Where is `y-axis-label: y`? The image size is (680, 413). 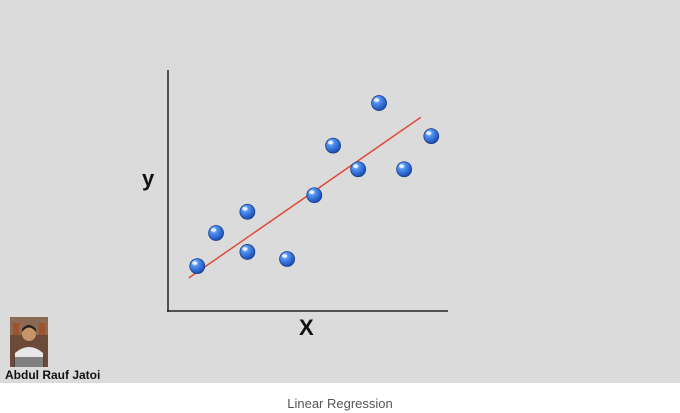 y-axis-label: y is located at coordinates (148, 178).